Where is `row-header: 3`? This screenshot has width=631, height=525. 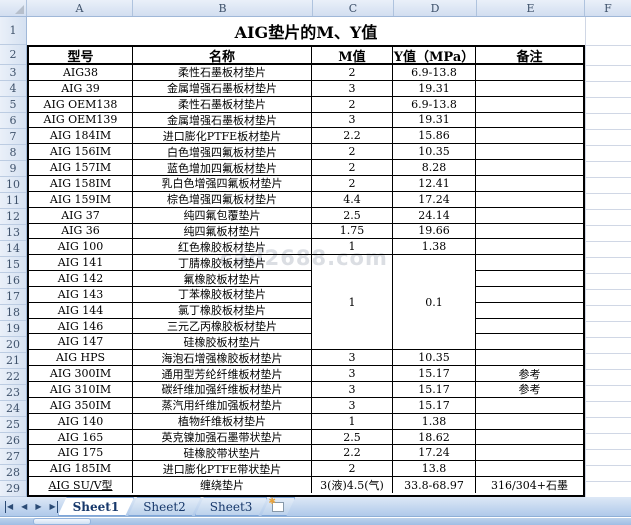 row-header: 3 is located at coordinates (13, 73).